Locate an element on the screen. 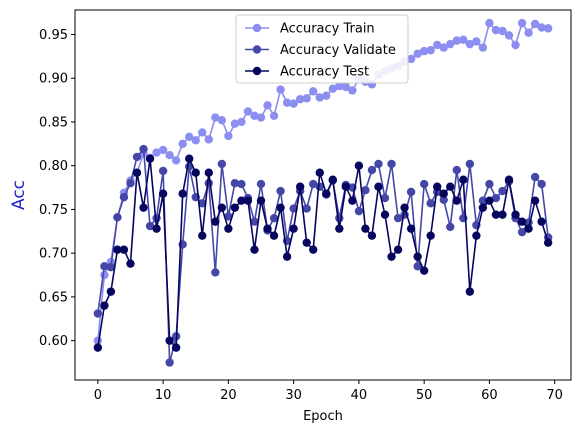 The height and width of the screenshot is (432, 581). x-axis-label: Epoch is located at coordinates (323, 416).